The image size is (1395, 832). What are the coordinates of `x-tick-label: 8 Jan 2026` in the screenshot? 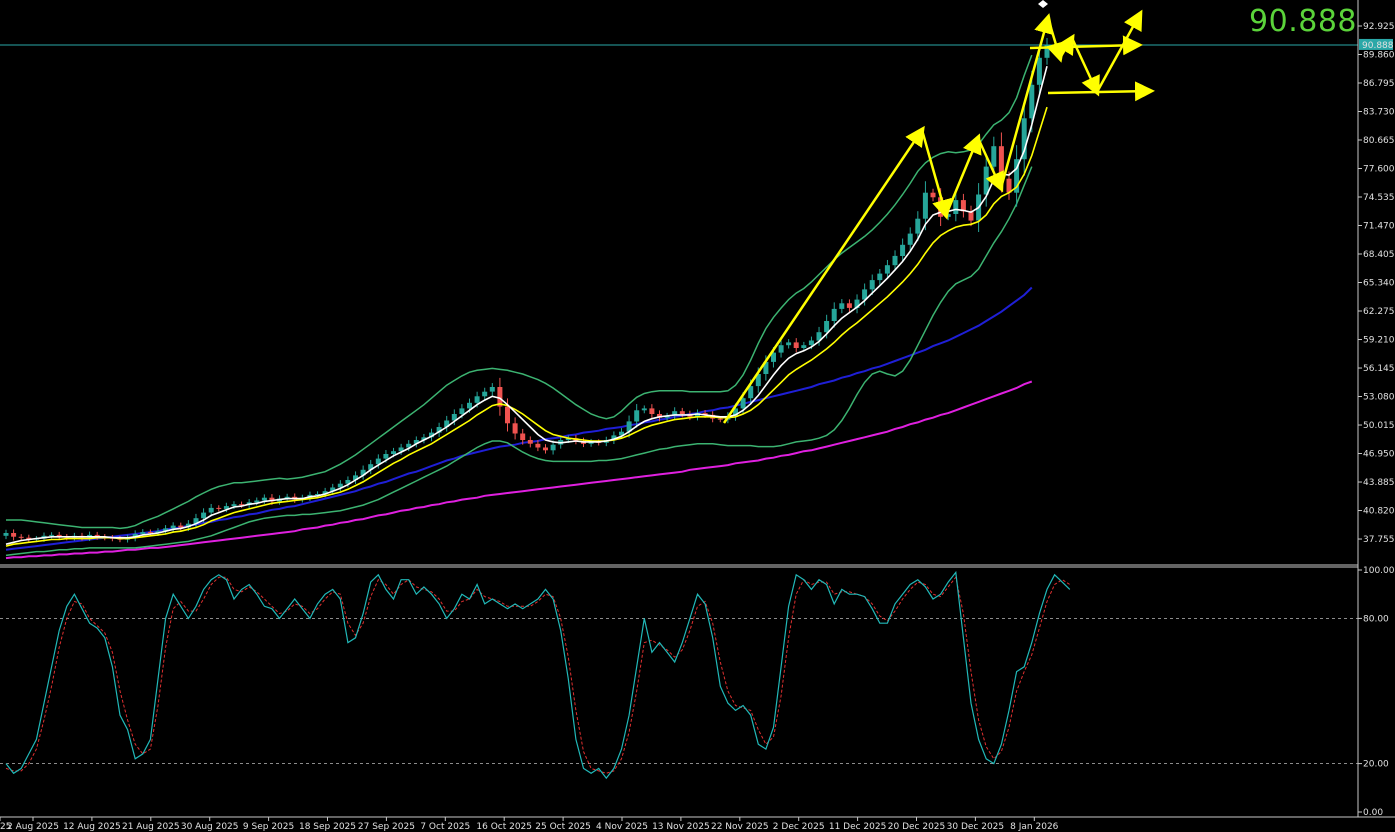 It's located at (1034, 827).